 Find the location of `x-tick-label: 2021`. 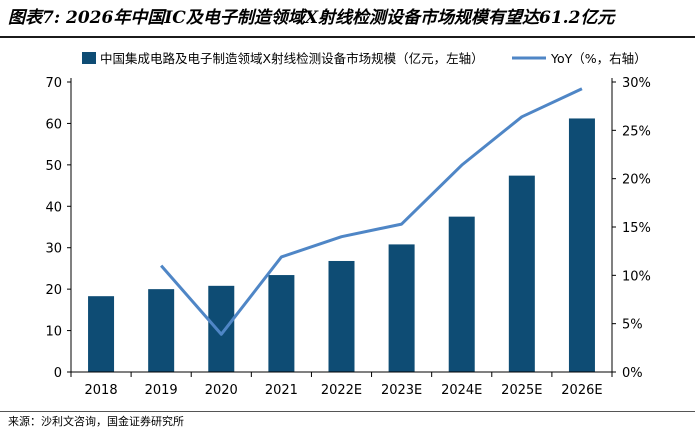

x-tick-label: 2021 is located at coordinates (281, 390).